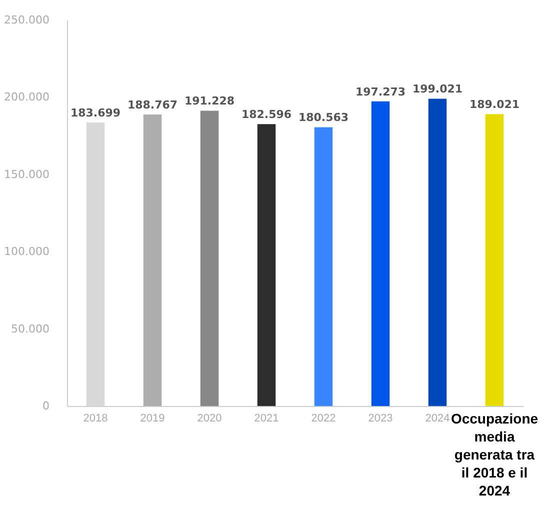  Describe the element at coordinates (209, 101) in the screenshot. I see `data-label: 191.228` at that location.